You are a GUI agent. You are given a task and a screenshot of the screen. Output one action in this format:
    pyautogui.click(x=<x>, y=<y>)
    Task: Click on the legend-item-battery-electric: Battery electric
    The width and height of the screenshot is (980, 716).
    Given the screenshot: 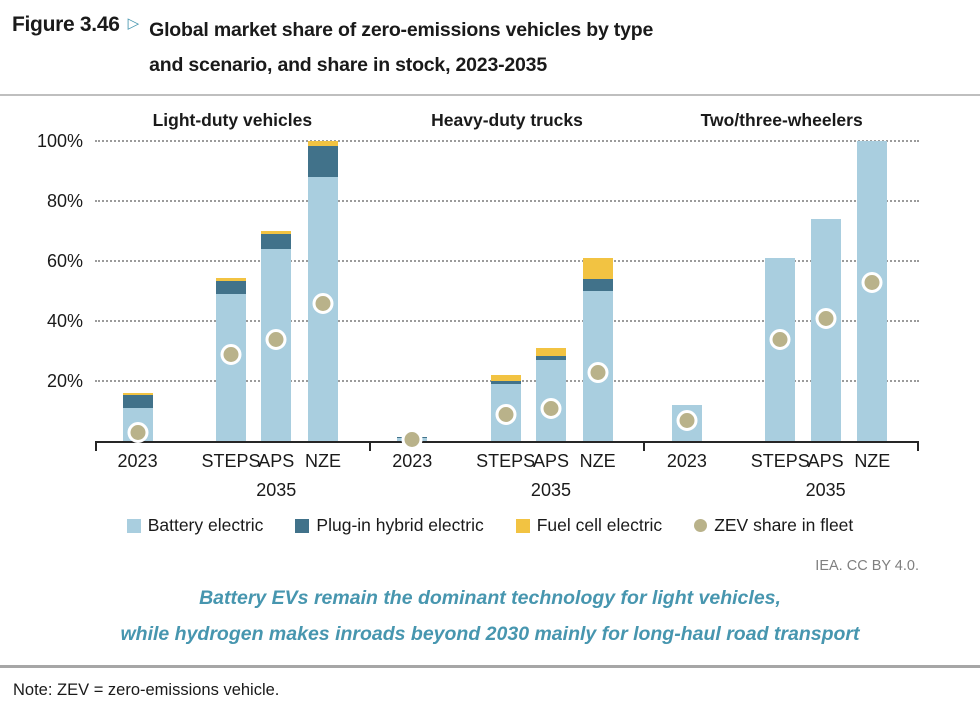 What is the action you would take?
    pyautogui.click(x=195, y=525)
    